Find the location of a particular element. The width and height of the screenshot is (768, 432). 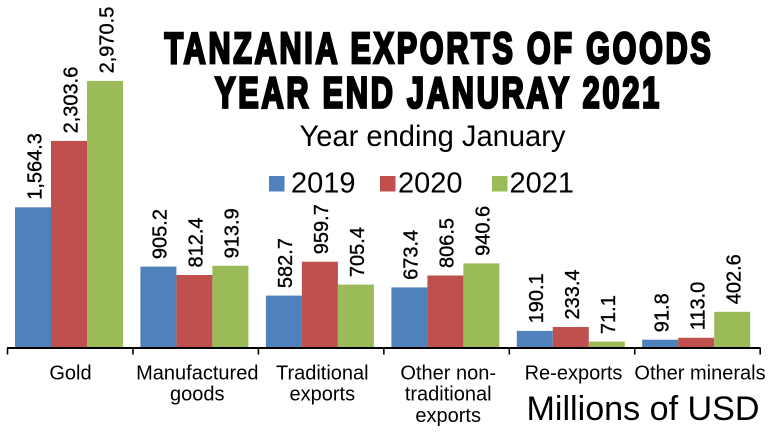

svg-text: 2021 is located at coordinates (542, 184).